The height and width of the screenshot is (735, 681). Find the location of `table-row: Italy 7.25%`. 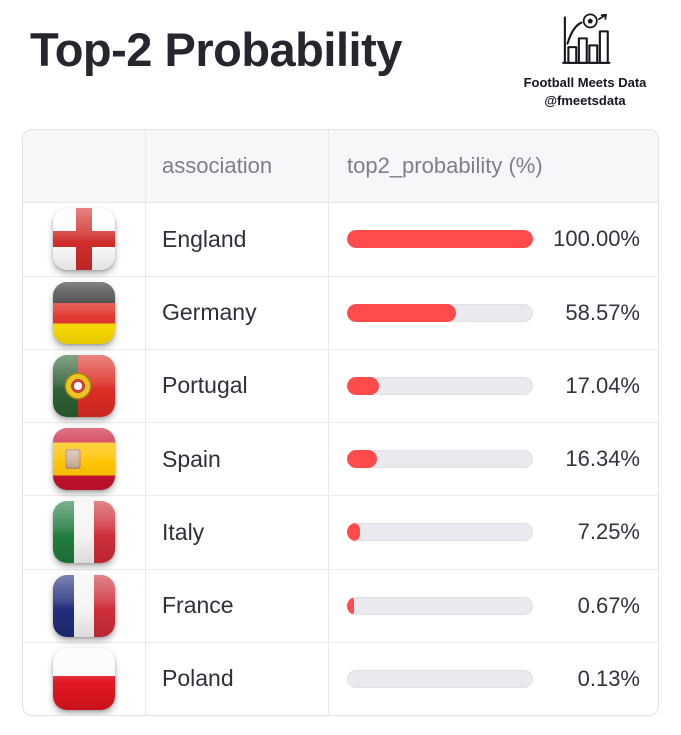

table-row: Italy 7.25% is located at coordinates (340, 533).